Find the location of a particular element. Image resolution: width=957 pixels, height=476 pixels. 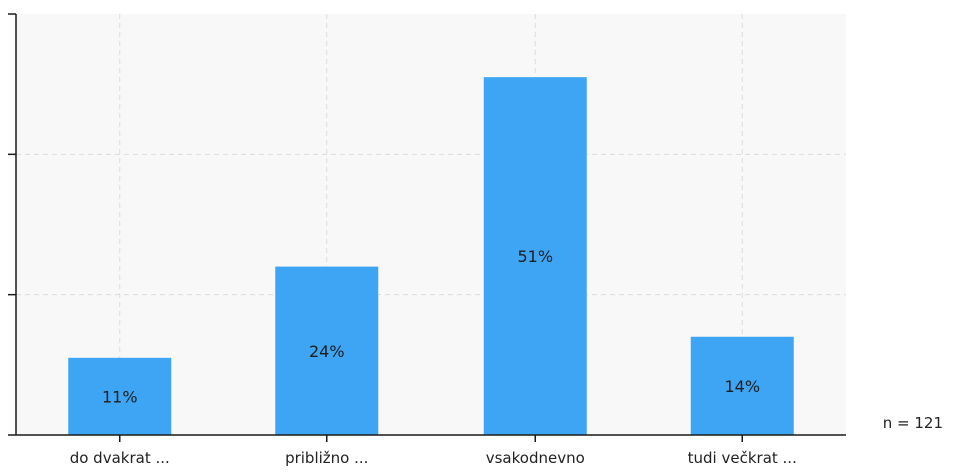

bar-value-label-2: 51% is located at coordinates (535, 256).